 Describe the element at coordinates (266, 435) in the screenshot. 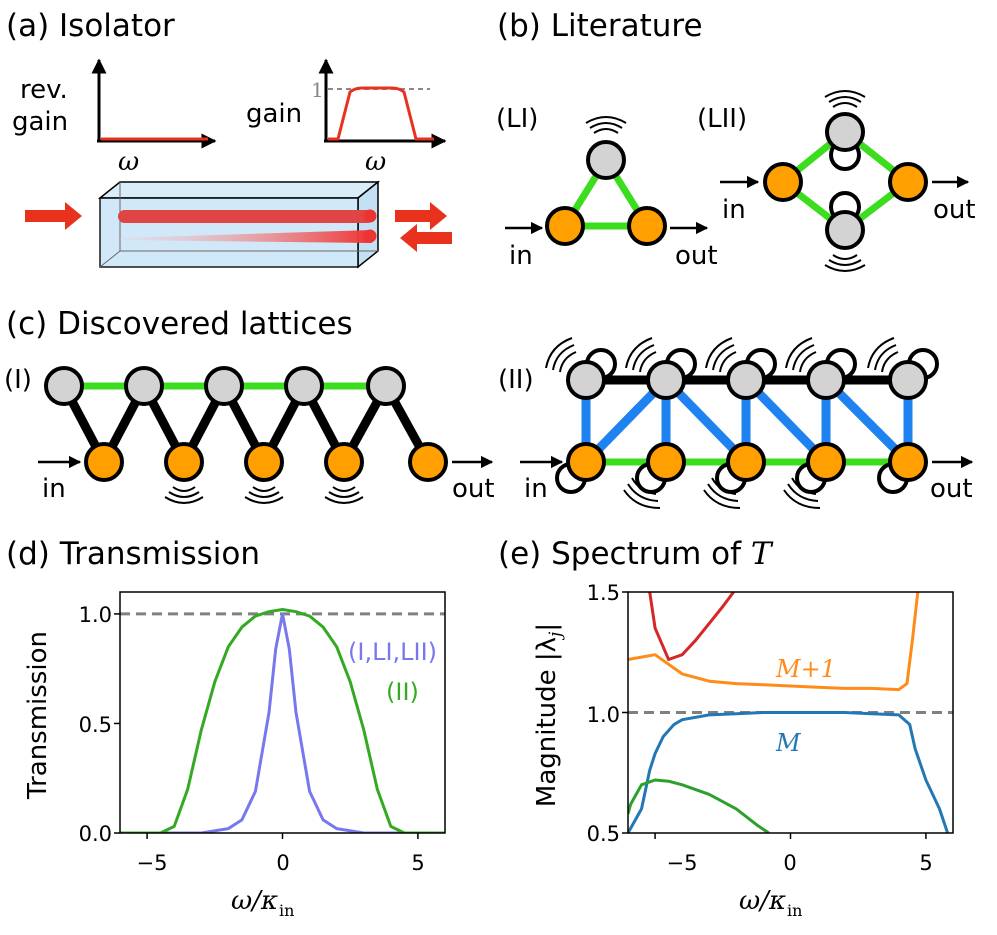

I see `lattice-I: in out` at that location.